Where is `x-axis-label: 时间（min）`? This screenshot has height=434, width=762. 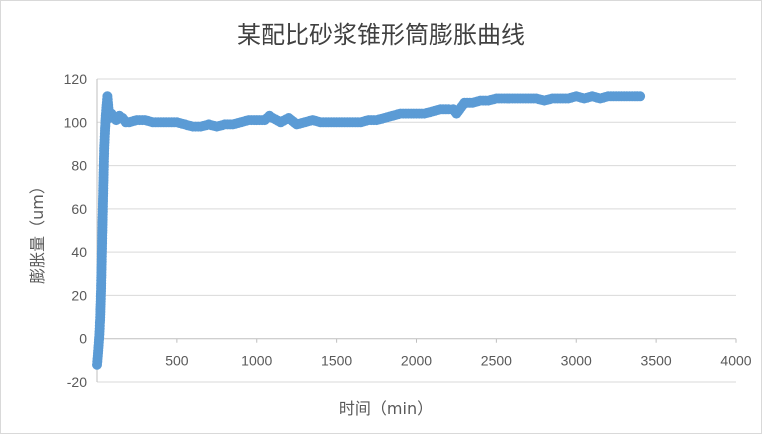
x-axis-label: 时间（min） is located at coordinates (386, 408).